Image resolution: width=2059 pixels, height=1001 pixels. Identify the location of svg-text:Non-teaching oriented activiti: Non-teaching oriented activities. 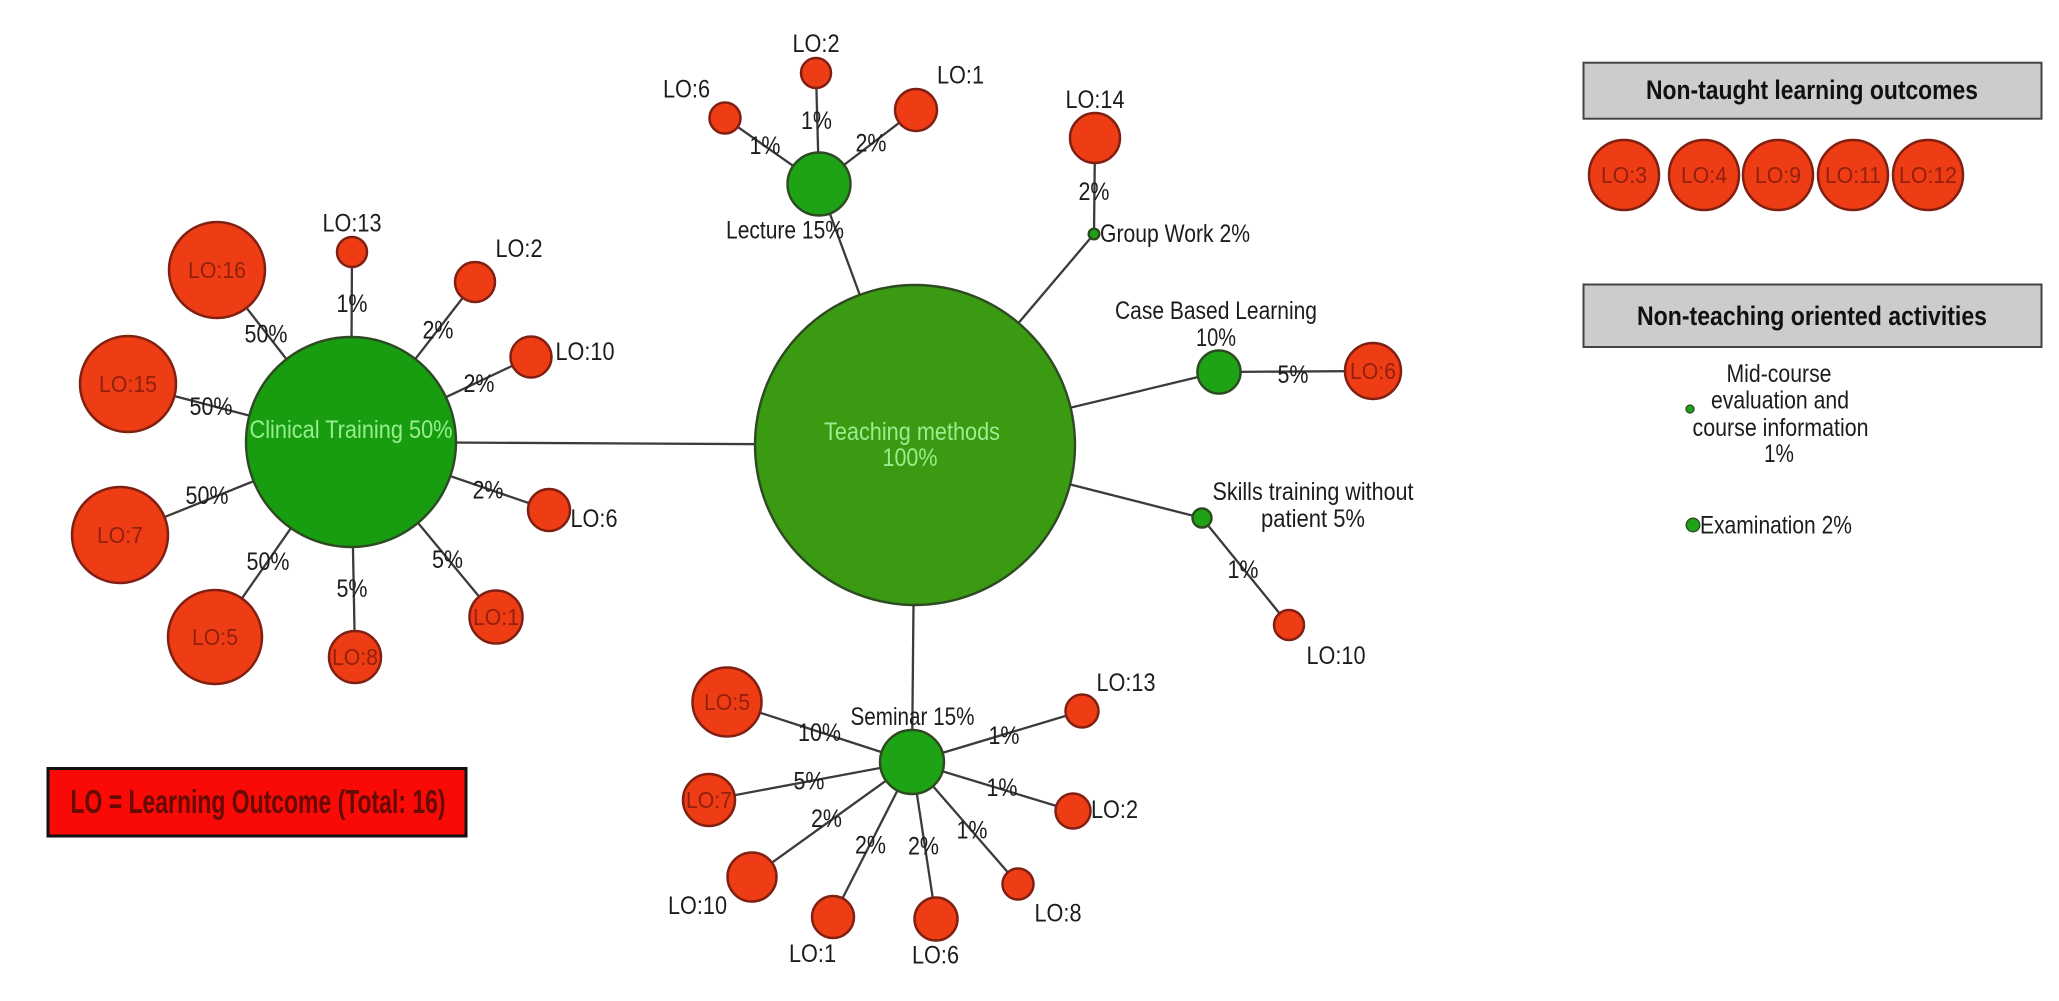
(1812, 316).